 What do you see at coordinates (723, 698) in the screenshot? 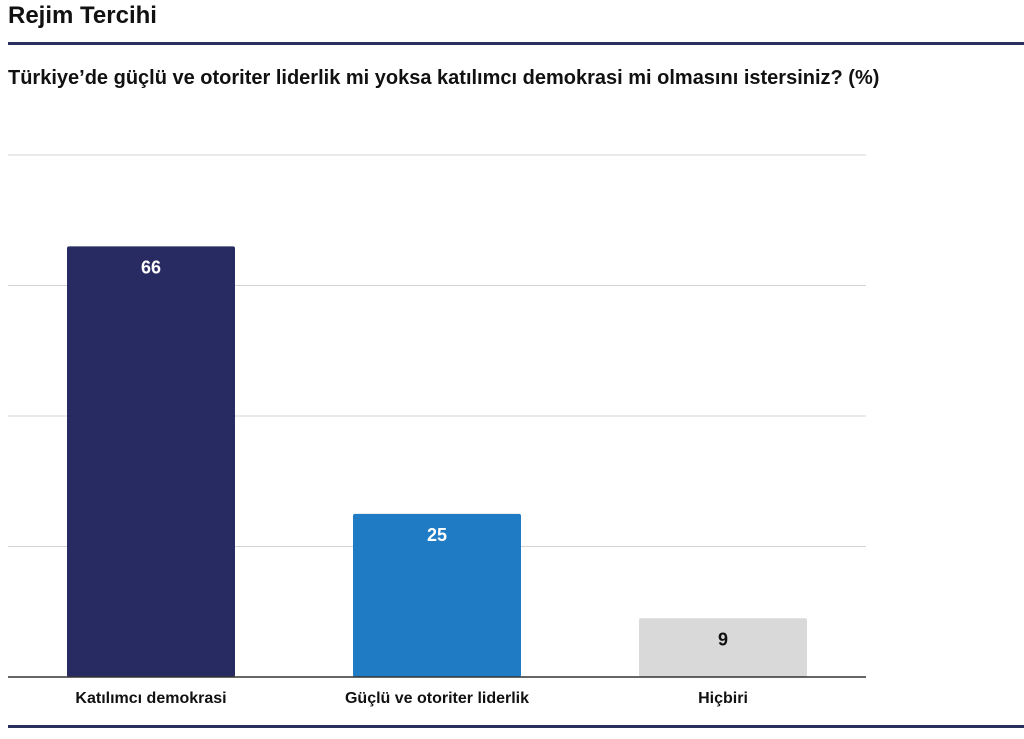
I see `x-tick-label: Hiçbiri` at bounding box center [723, 698].